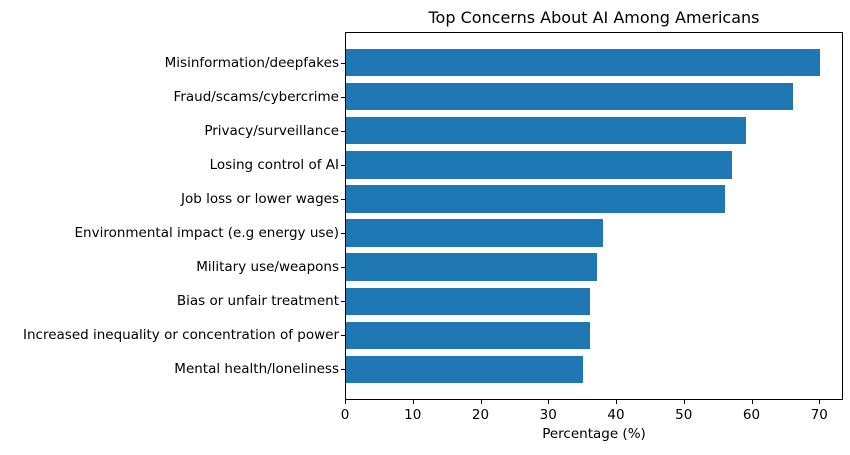  What do you see at coordinates (480, 415) in the screenshot?
I see `x-tick-label: 20` at bounding box center [480, 415].